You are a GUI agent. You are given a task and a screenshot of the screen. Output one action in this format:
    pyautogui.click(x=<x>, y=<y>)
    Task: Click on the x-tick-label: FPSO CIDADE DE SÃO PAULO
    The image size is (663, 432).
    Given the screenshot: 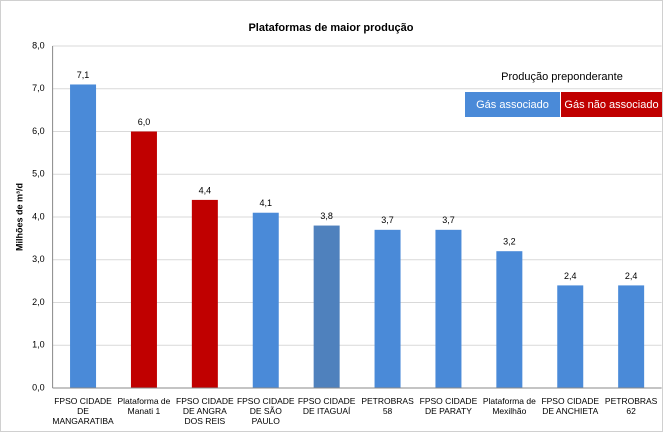 What is the action you would take?
    pyautogui.click(x=265, y=411)
    